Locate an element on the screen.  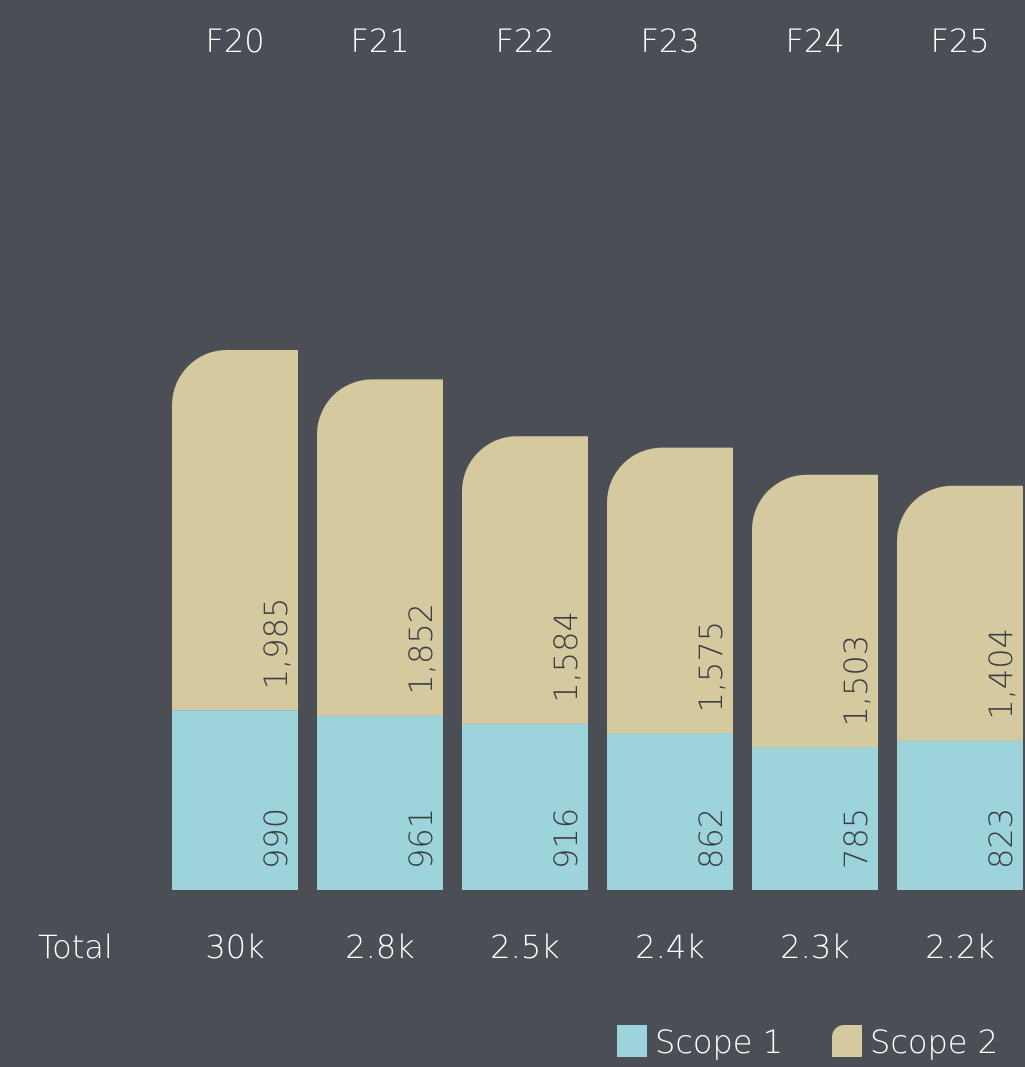
category-label: F20 is located at coordinates (234, 41).